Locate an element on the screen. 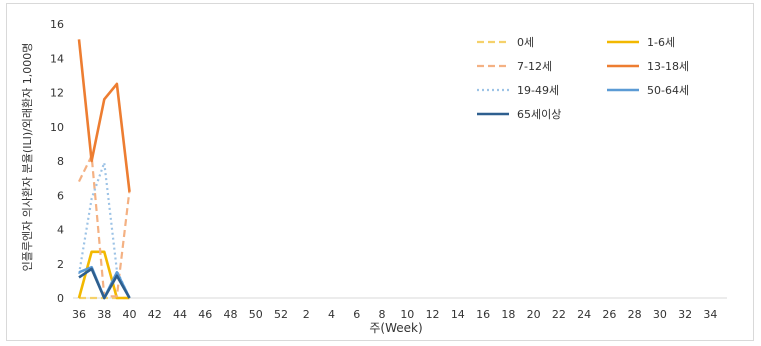 Image resolution: width=761 pixels, height=346 pixels. x-tick-label: 44 is located at coordinates (180, 314).